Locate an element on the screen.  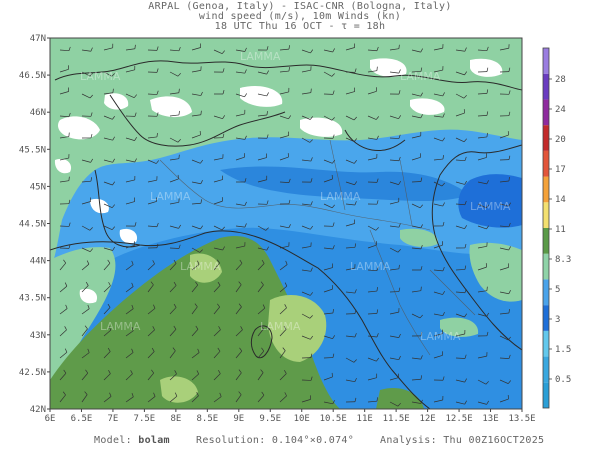
border-switzerland is located at coordinates (197, 120).